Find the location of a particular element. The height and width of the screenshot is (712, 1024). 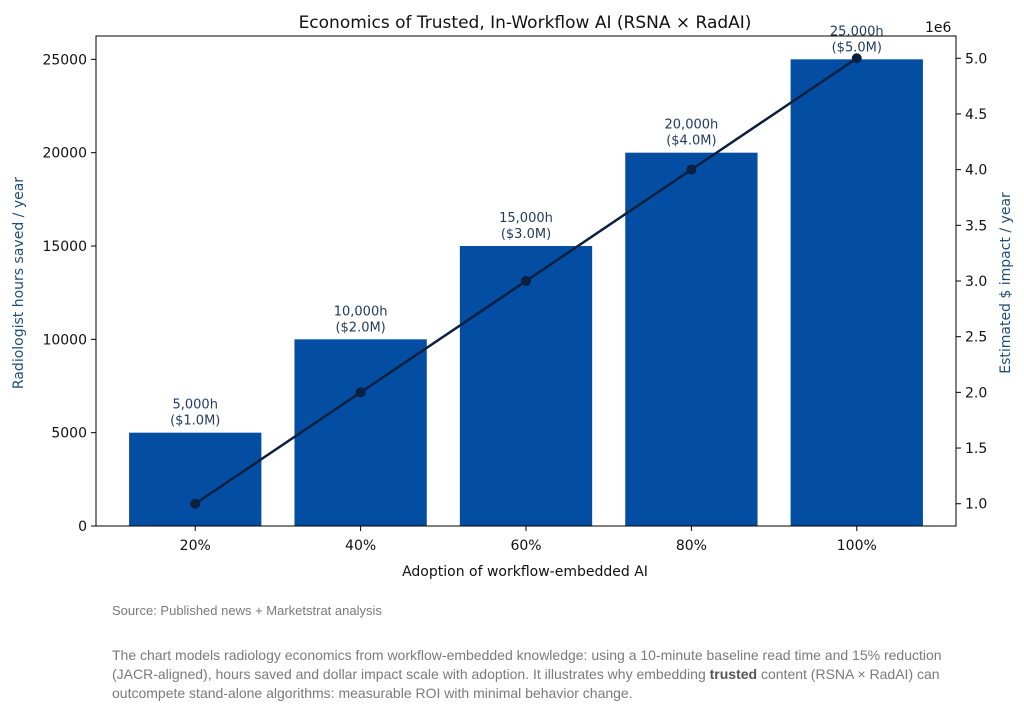

x-tick-label: 80% is located at coordinates (691, 546).